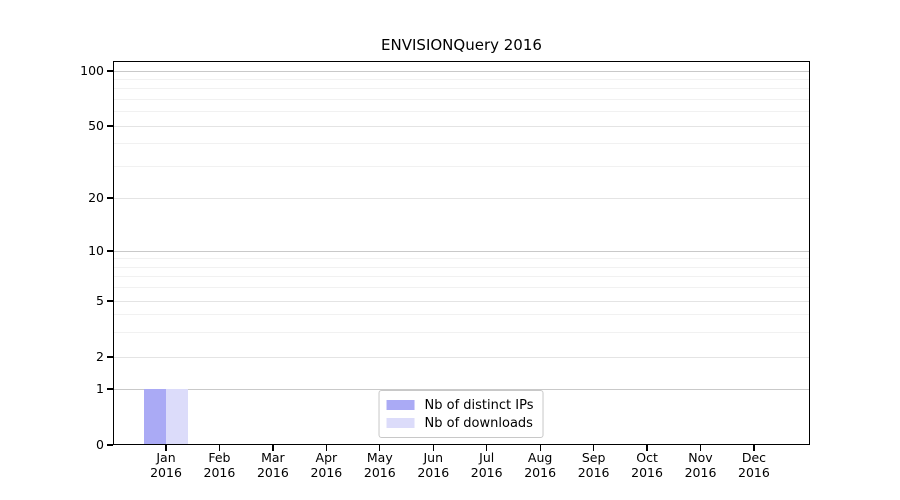 Image resolution: width=900 pixels, height=500 pixels. Describe the element at coordinates (100, 300) in the screenshot. I see `y-tick-label-5: 5` at that location.